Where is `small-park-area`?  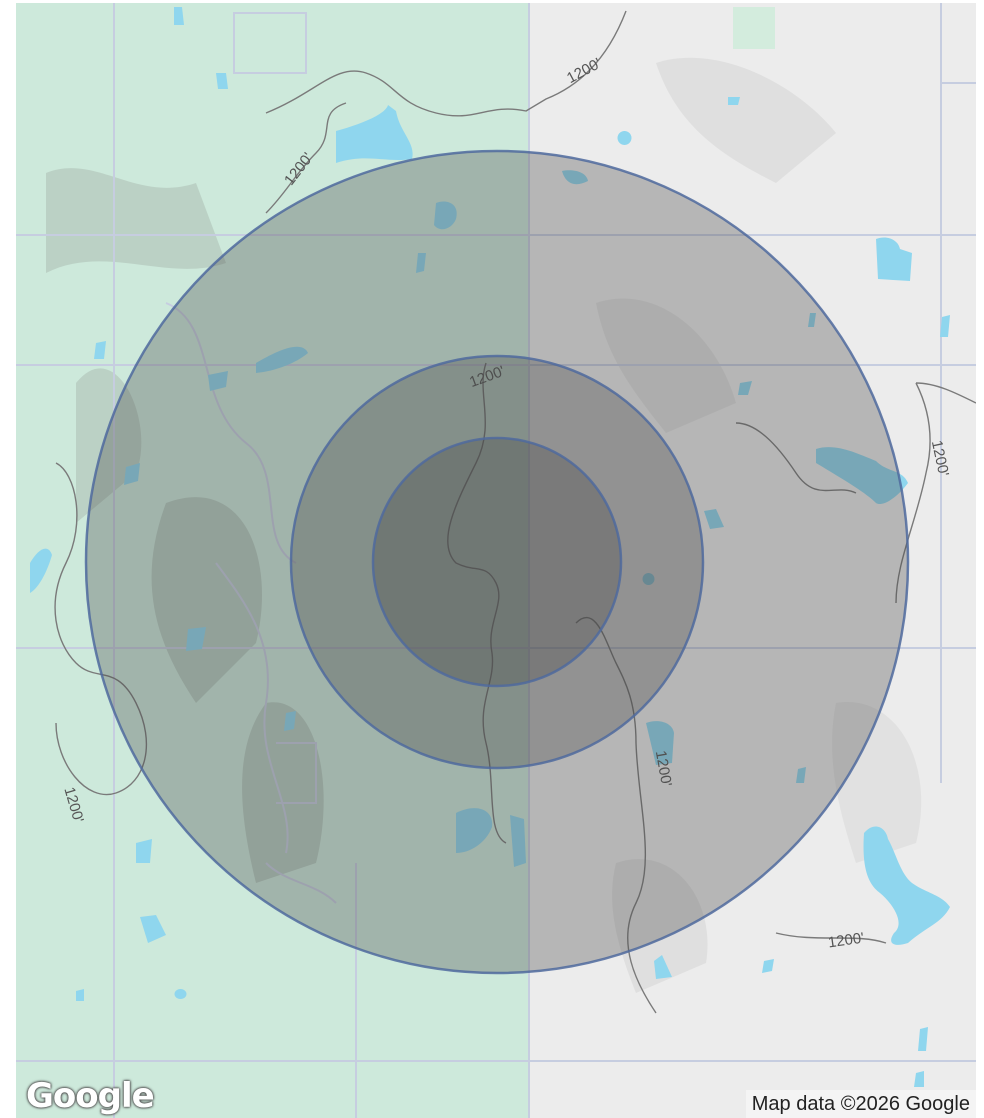
small-park-area is located at coordinates (754, 28).